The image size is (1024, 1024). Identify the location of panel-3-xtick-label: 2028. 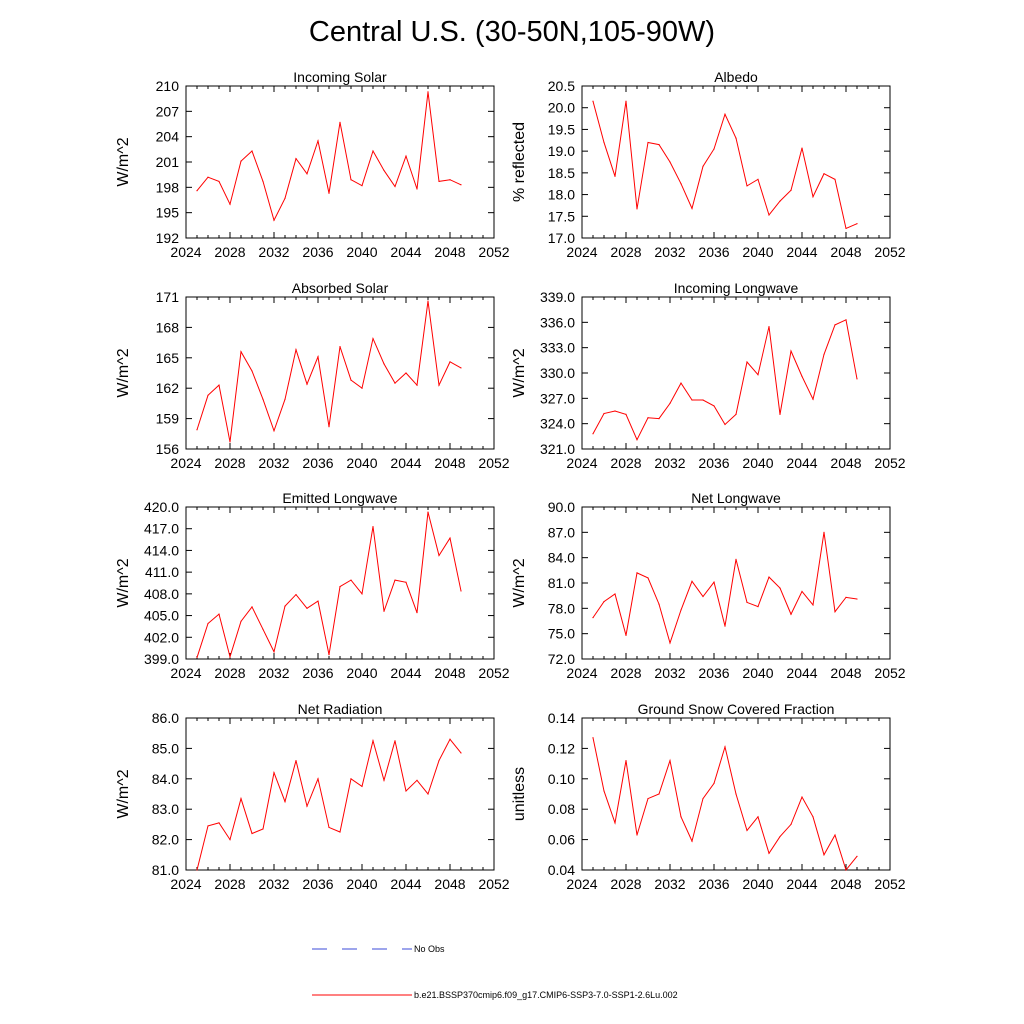
(625, 463).